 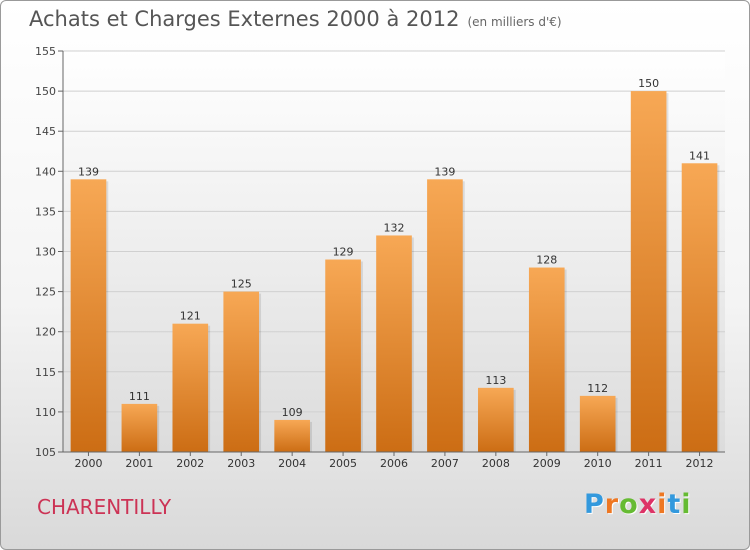 What do you see at coordinates (139, 463) in the screenshot?
I see `x-tick-label: 2001` at bounding box center [139, 463].